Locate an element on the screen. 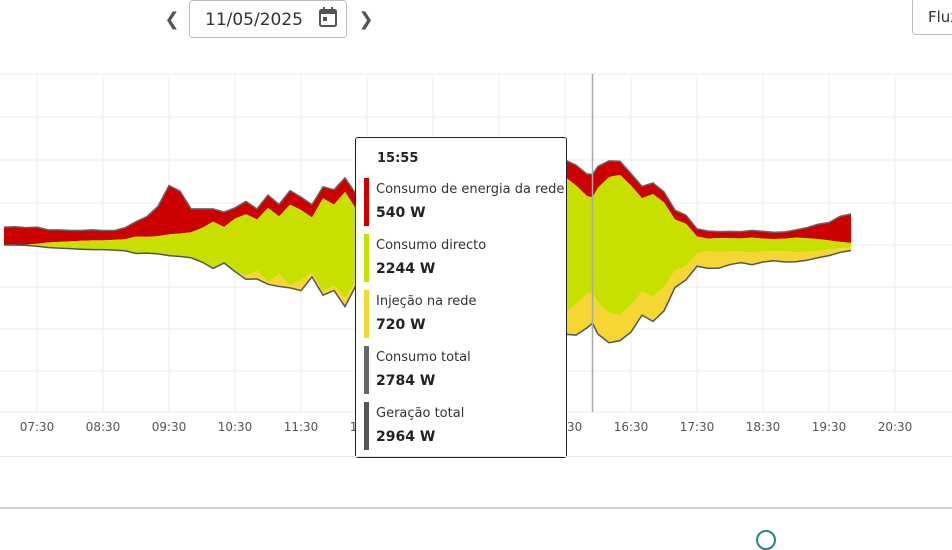 Image resolution: width=952 pixels, height=550 pixels. date-picker: 11/05/2025 is located at coordinates (268, 19).